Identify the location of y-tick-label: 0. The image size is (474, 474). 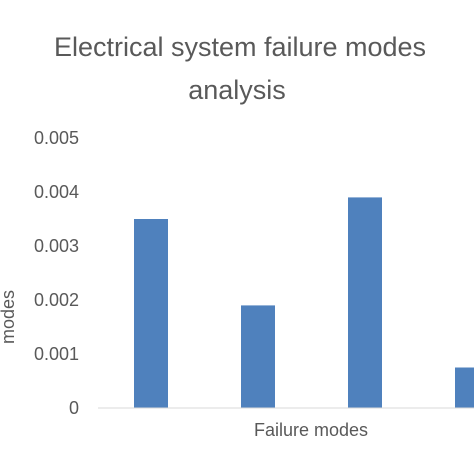
(74, 408).